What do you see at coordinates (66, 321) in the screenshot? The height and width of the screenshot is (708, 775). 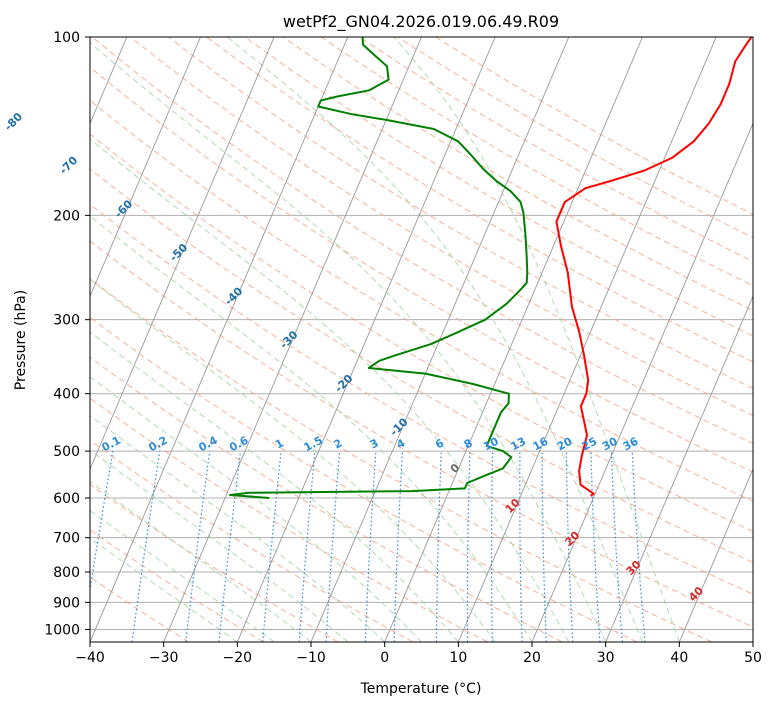 I see `y-tick-label: 300` at bounding box center [66, 321].